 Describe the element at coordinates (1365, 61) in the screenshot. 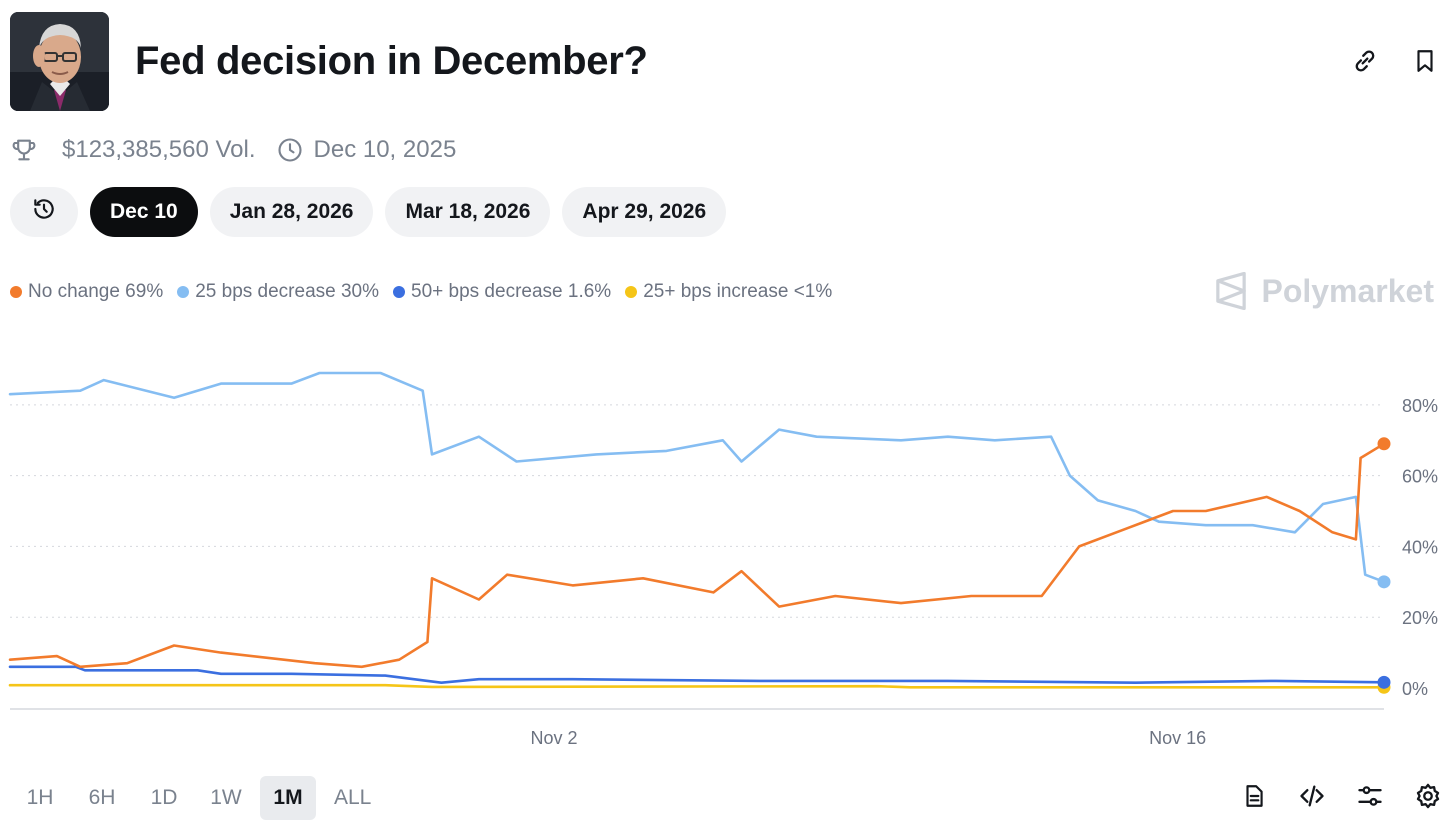

I see `link-icon` at that location.